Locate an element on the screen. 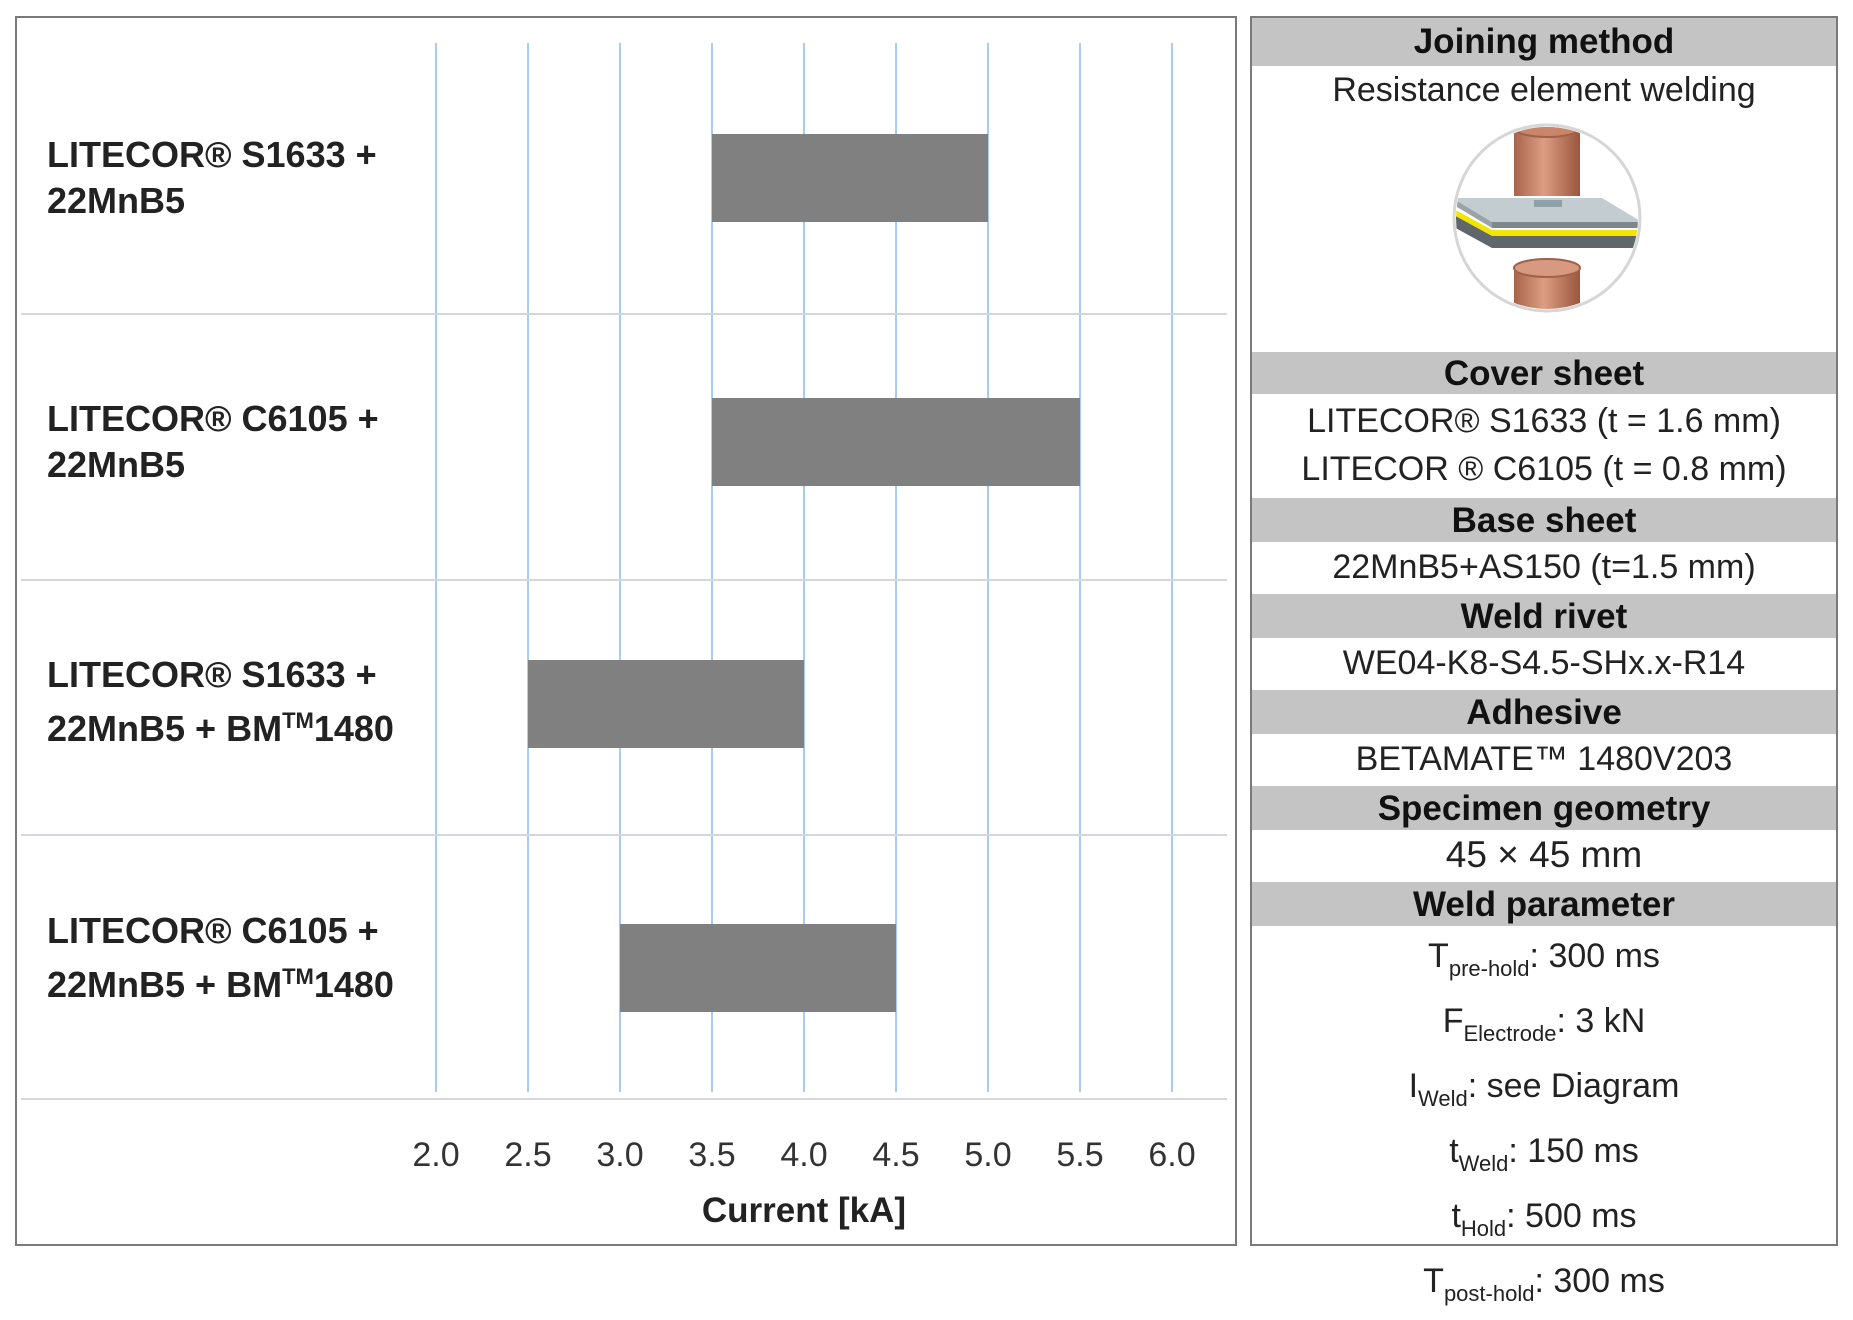 The image size is (1853, 1320). param-electrode-force: FElectrode: 3 kN is located at coordinates (1544, 1024).